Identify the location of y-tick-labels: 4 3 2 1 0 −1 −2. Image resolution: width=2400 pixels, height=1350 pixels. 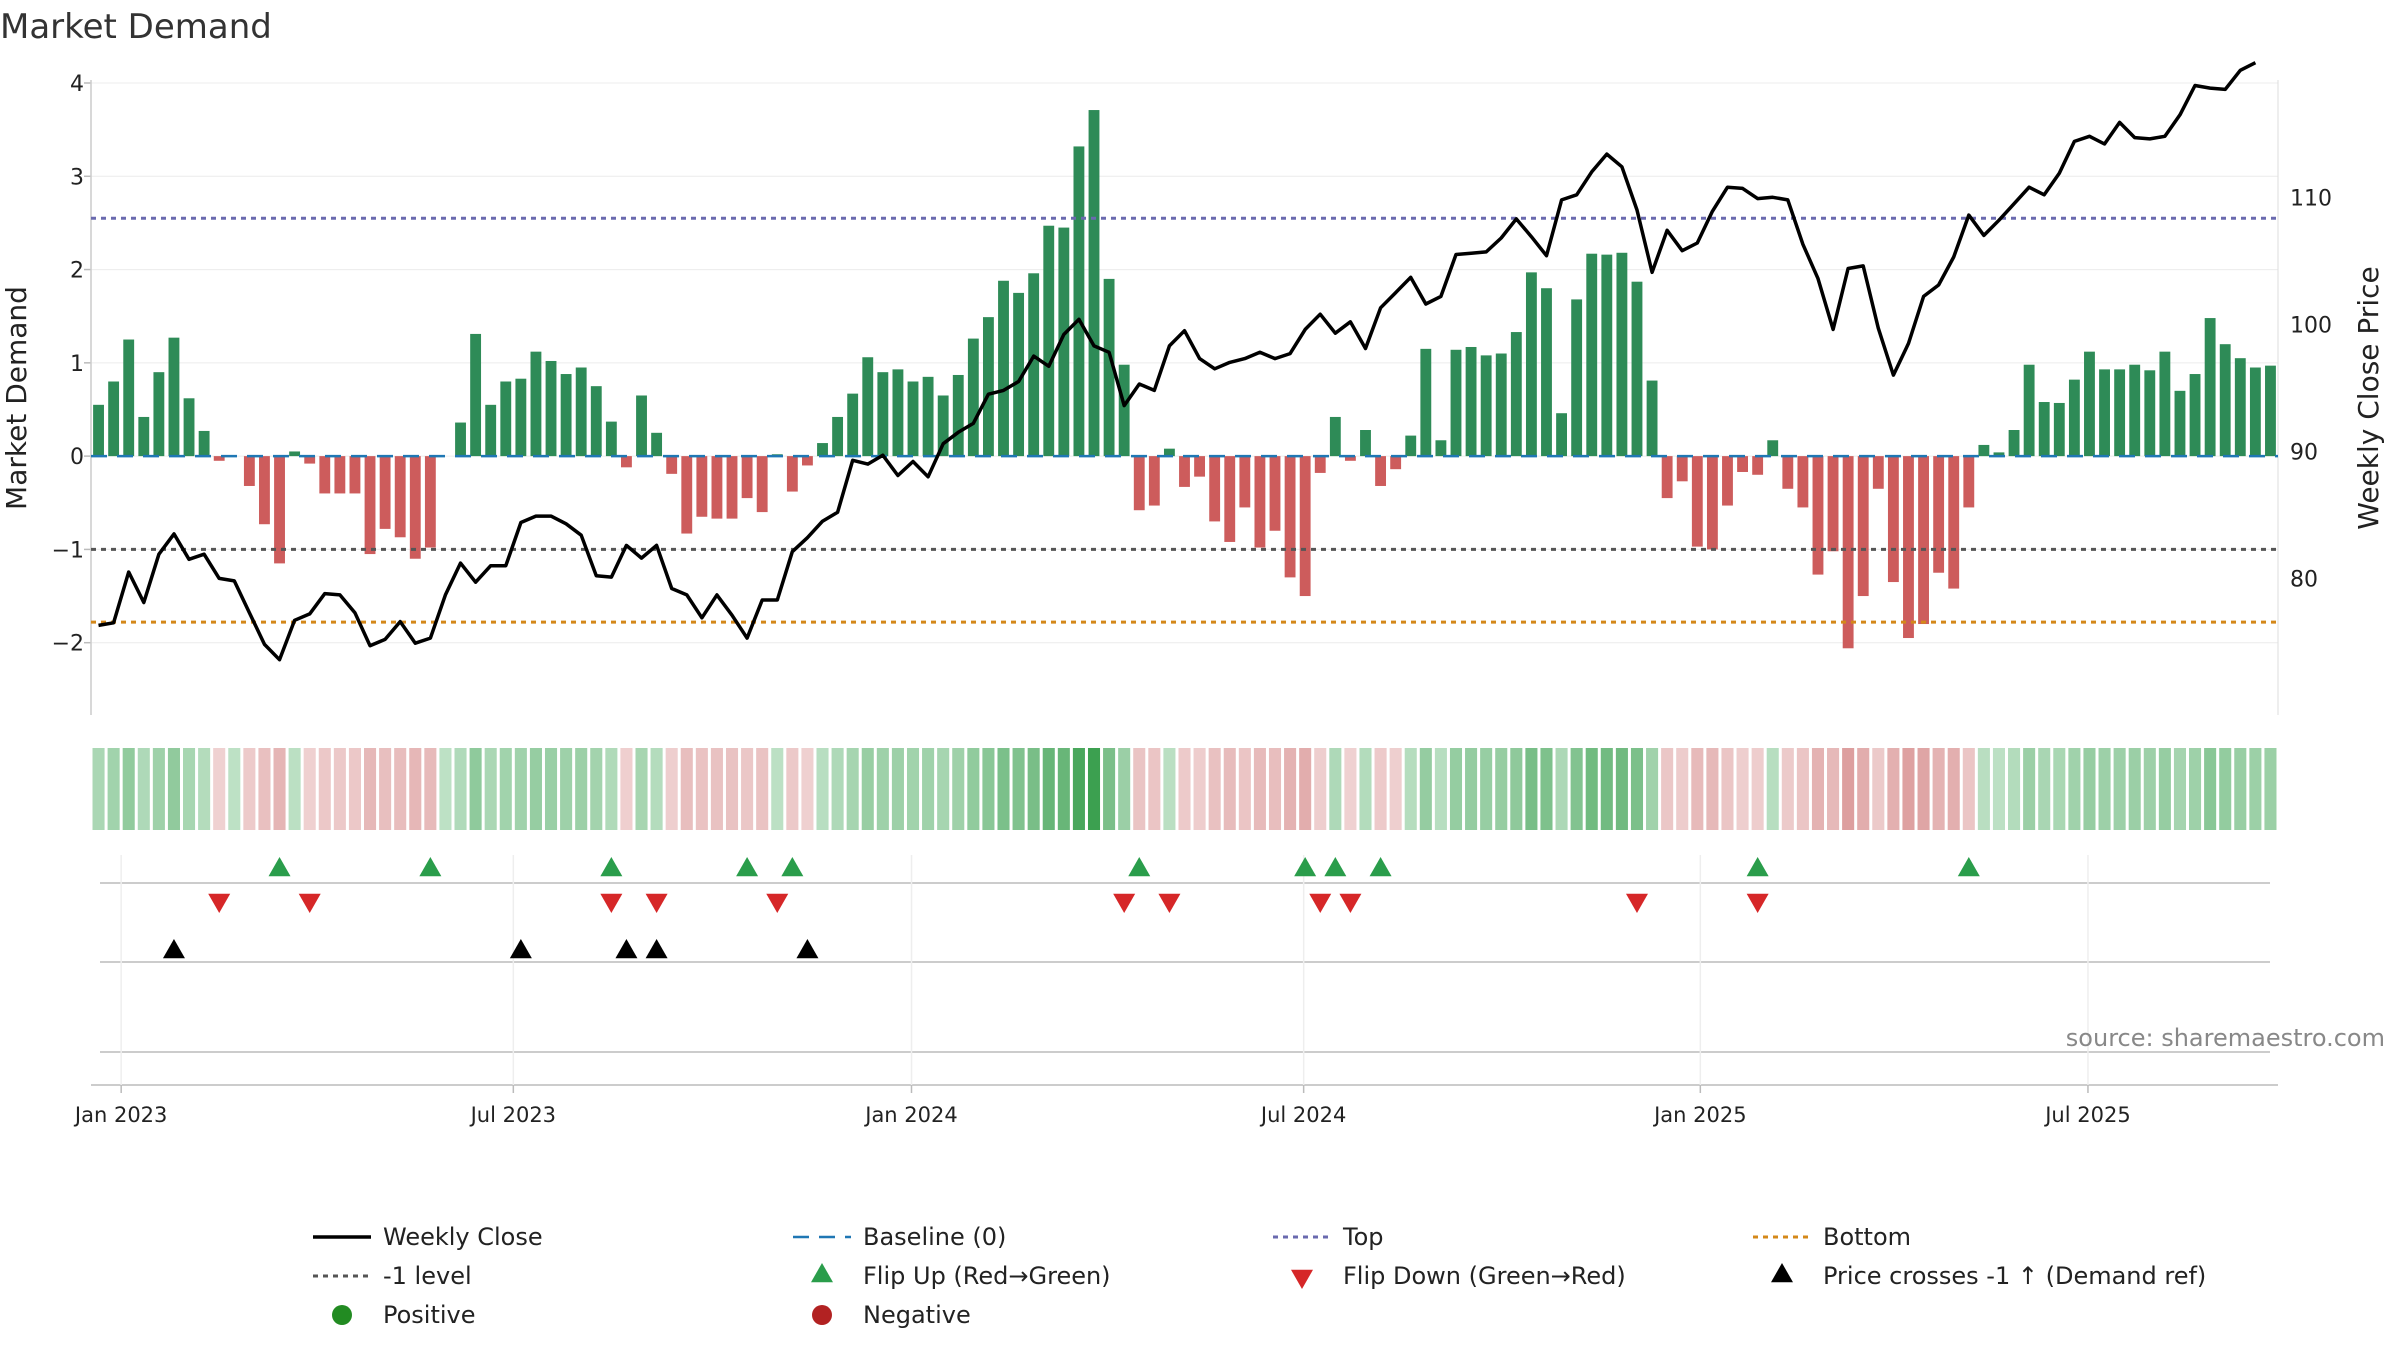
(68, 364).